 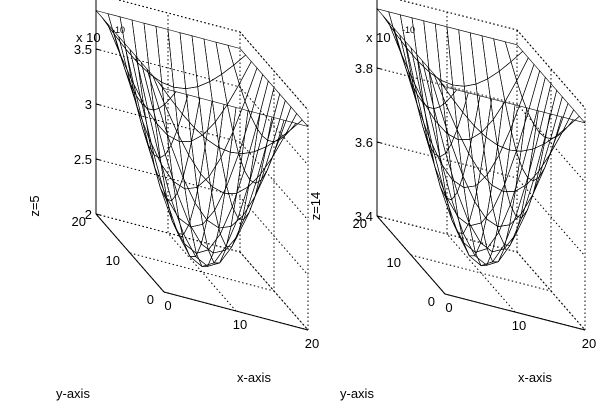 I want to click on y-tick-label: 10, so click(x=113, y=260).